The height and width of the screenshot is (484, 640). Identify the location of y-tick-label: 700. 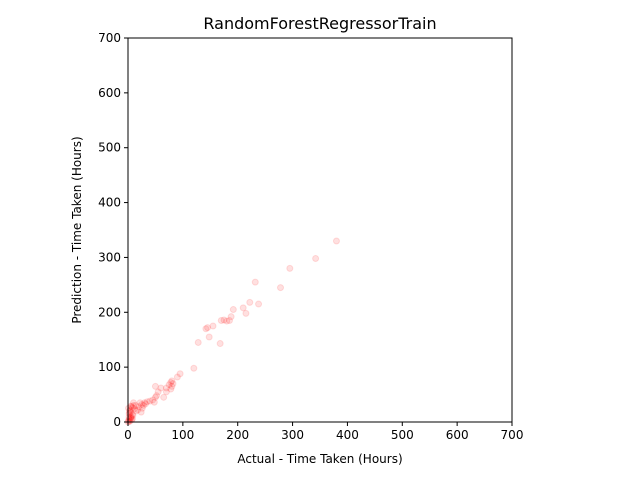
(109, 38).